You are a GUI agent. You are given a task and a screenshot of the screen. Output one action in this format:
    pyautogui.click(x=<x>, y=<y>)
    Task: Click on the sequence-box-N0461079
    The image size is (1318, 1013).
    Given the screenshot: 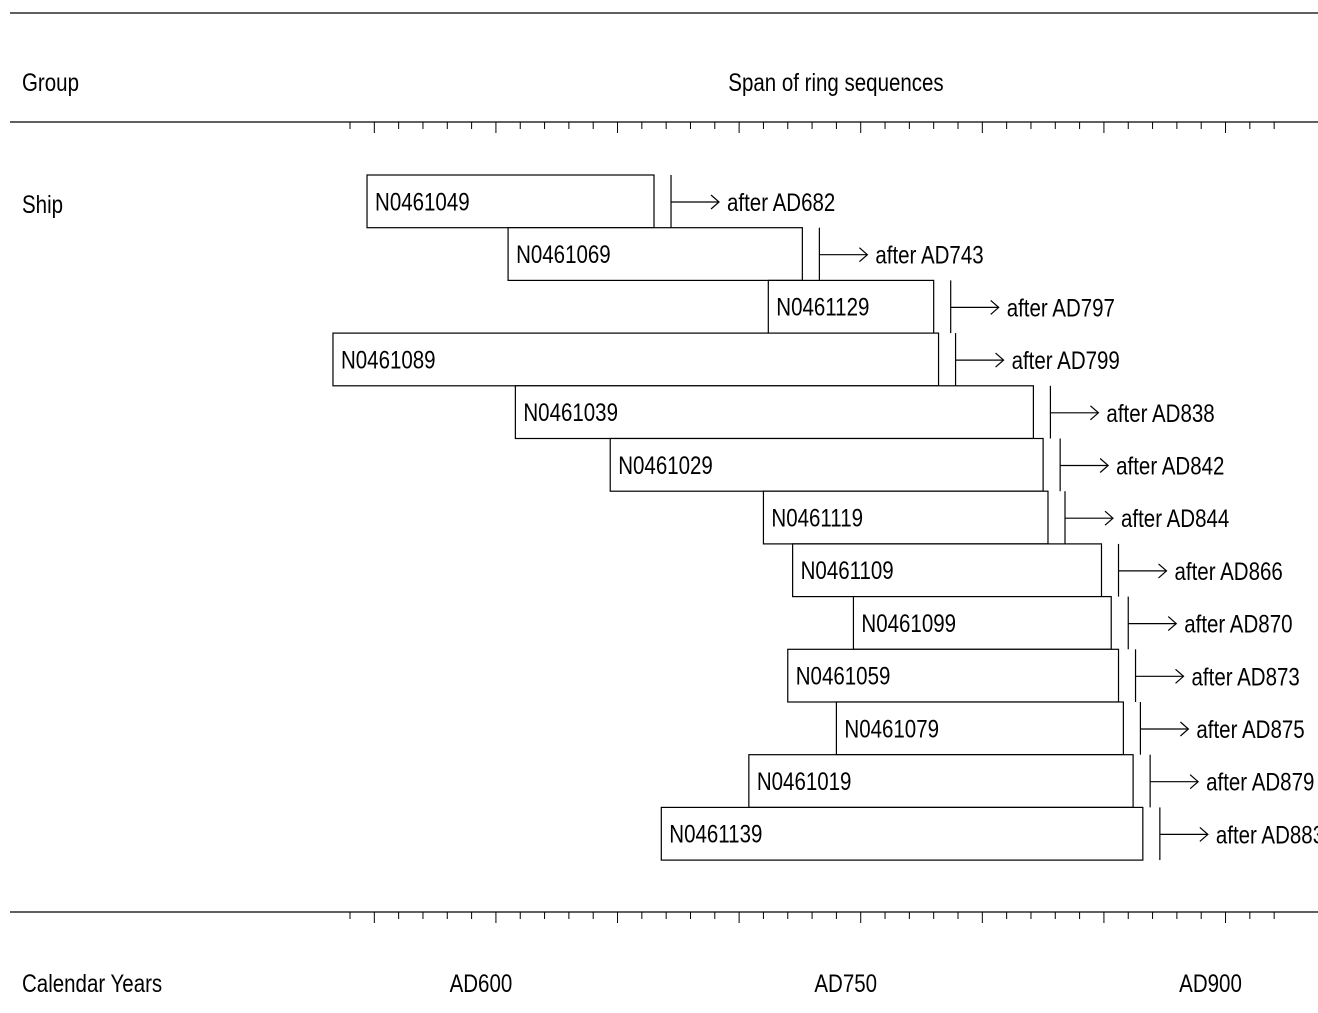 What is the action you would take?
    pyautogui.click(x=979, y=728)
    